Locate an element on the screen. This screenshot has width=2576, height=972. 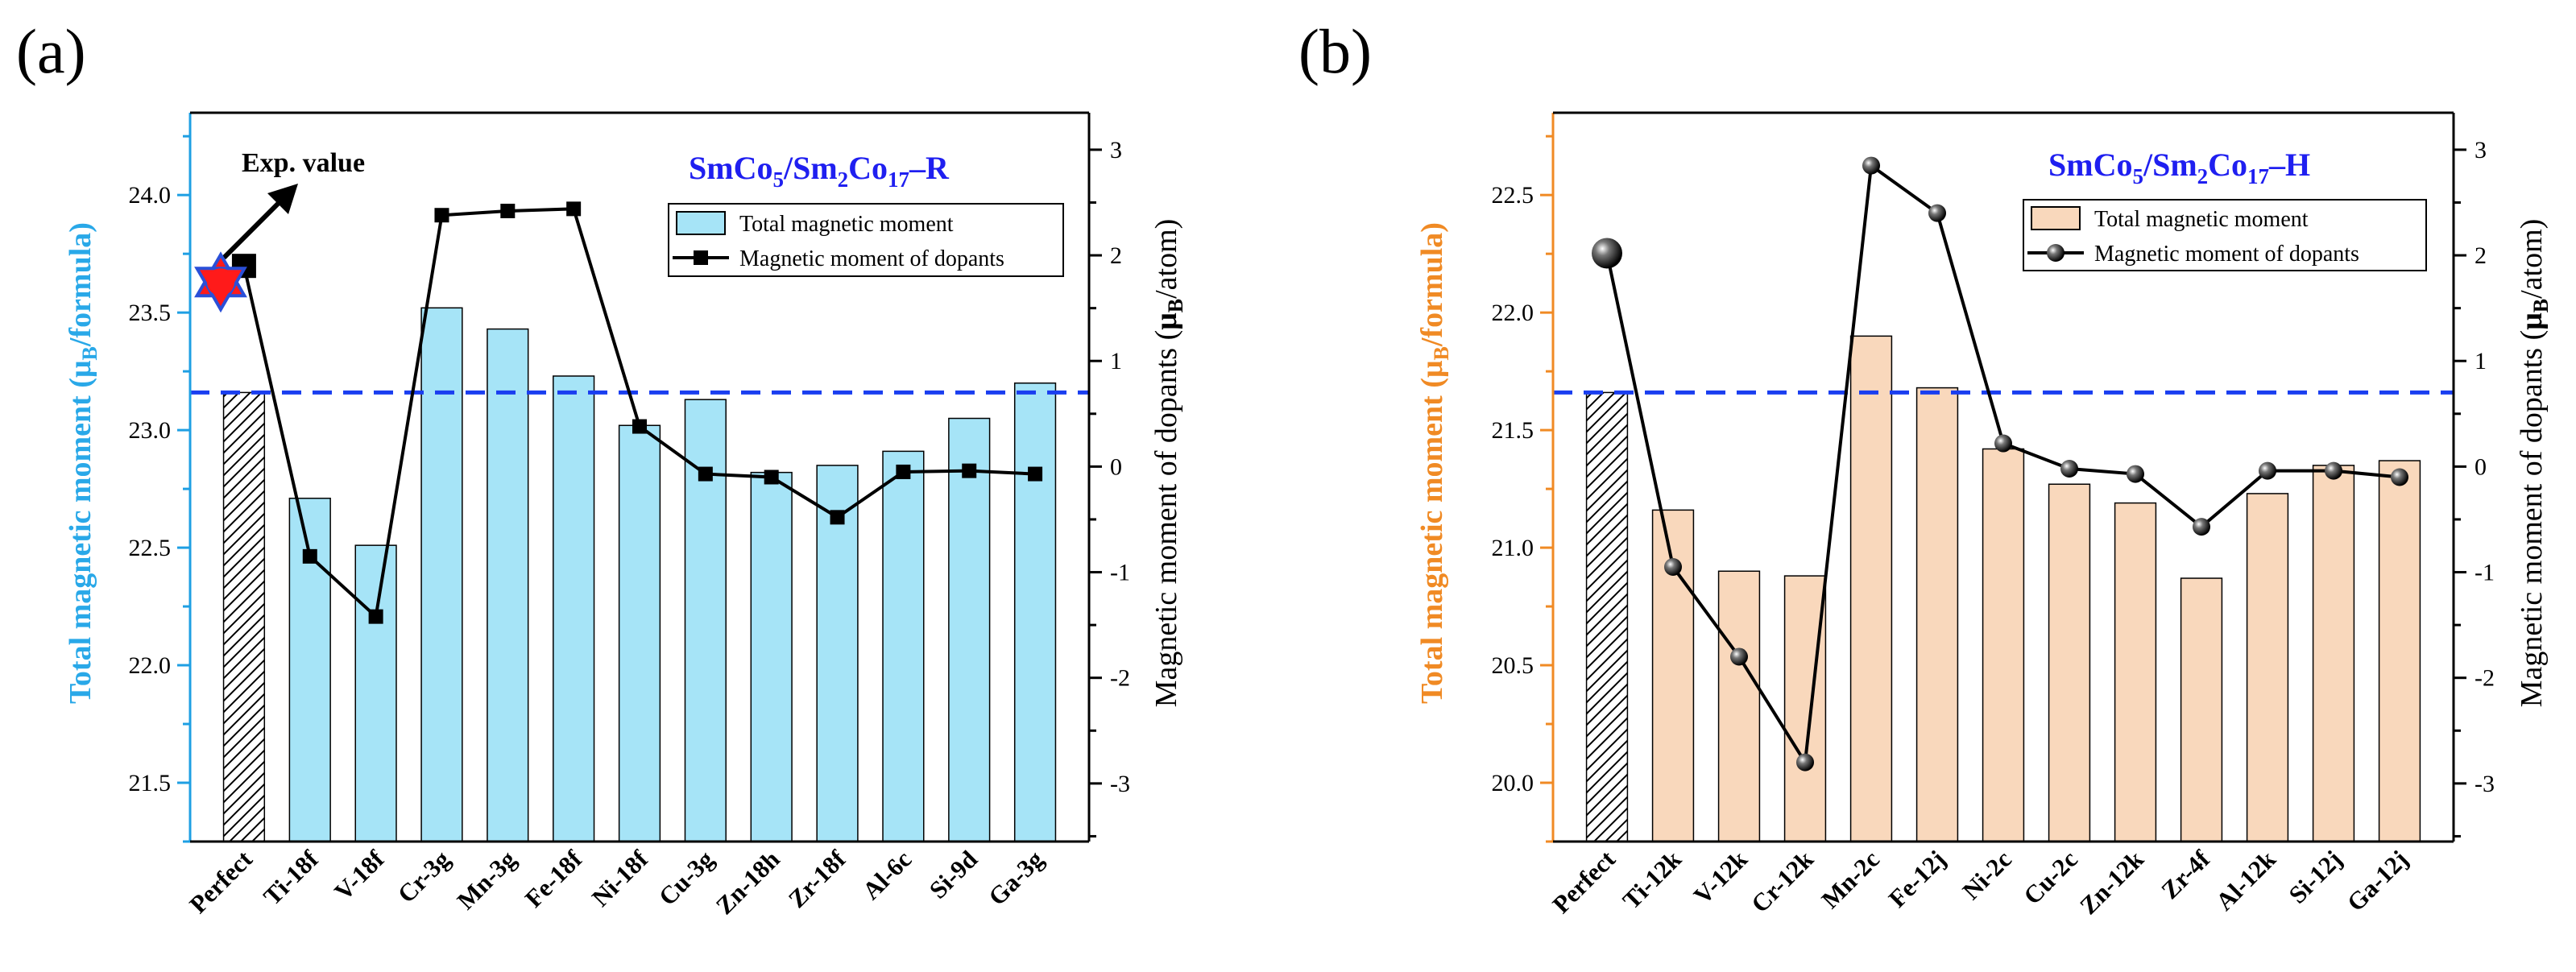
tick-label-left-a: 21.5 is located at coordinates (150, 783).